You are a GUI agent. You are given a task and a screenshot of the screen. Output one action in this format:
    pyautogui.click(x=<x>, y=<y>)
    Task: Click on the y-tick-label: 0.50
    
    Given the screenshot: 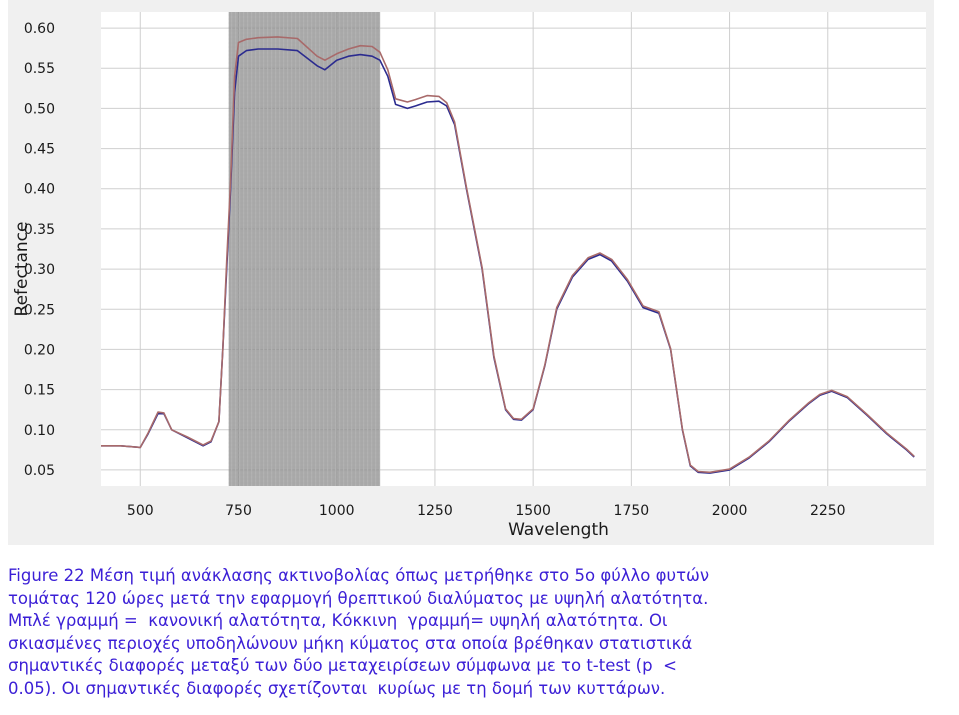 What is the action you would take?
    pyautogui.click(x=39, y=109)
    